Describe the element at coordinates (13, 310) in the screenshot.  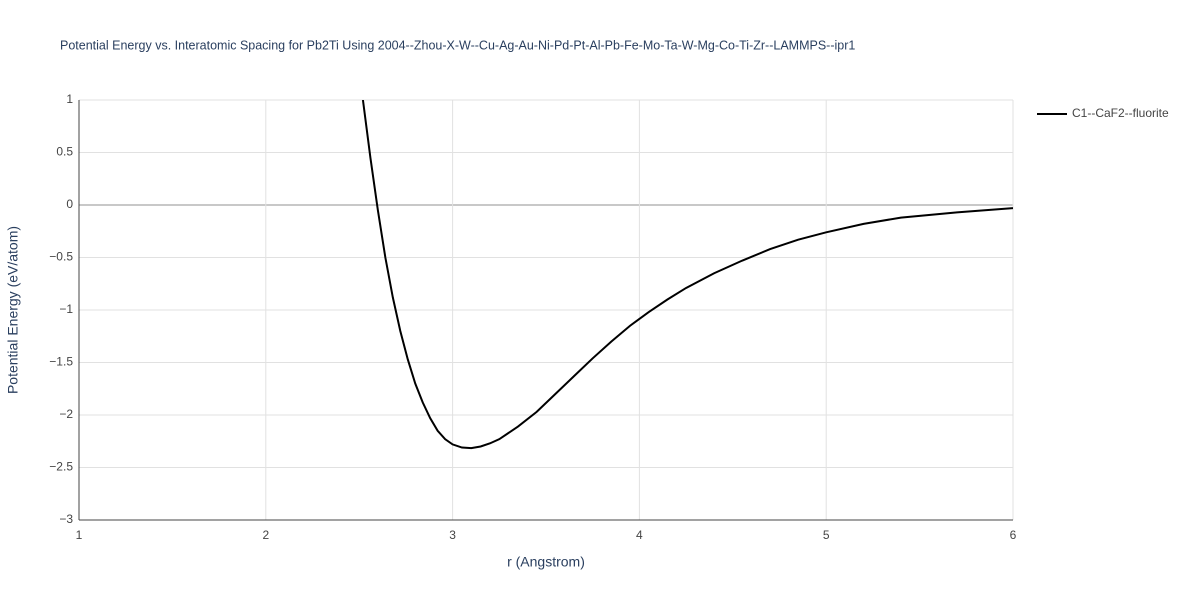
I see `y-axis-title: Potential Energy (eV/atom)` at that location.